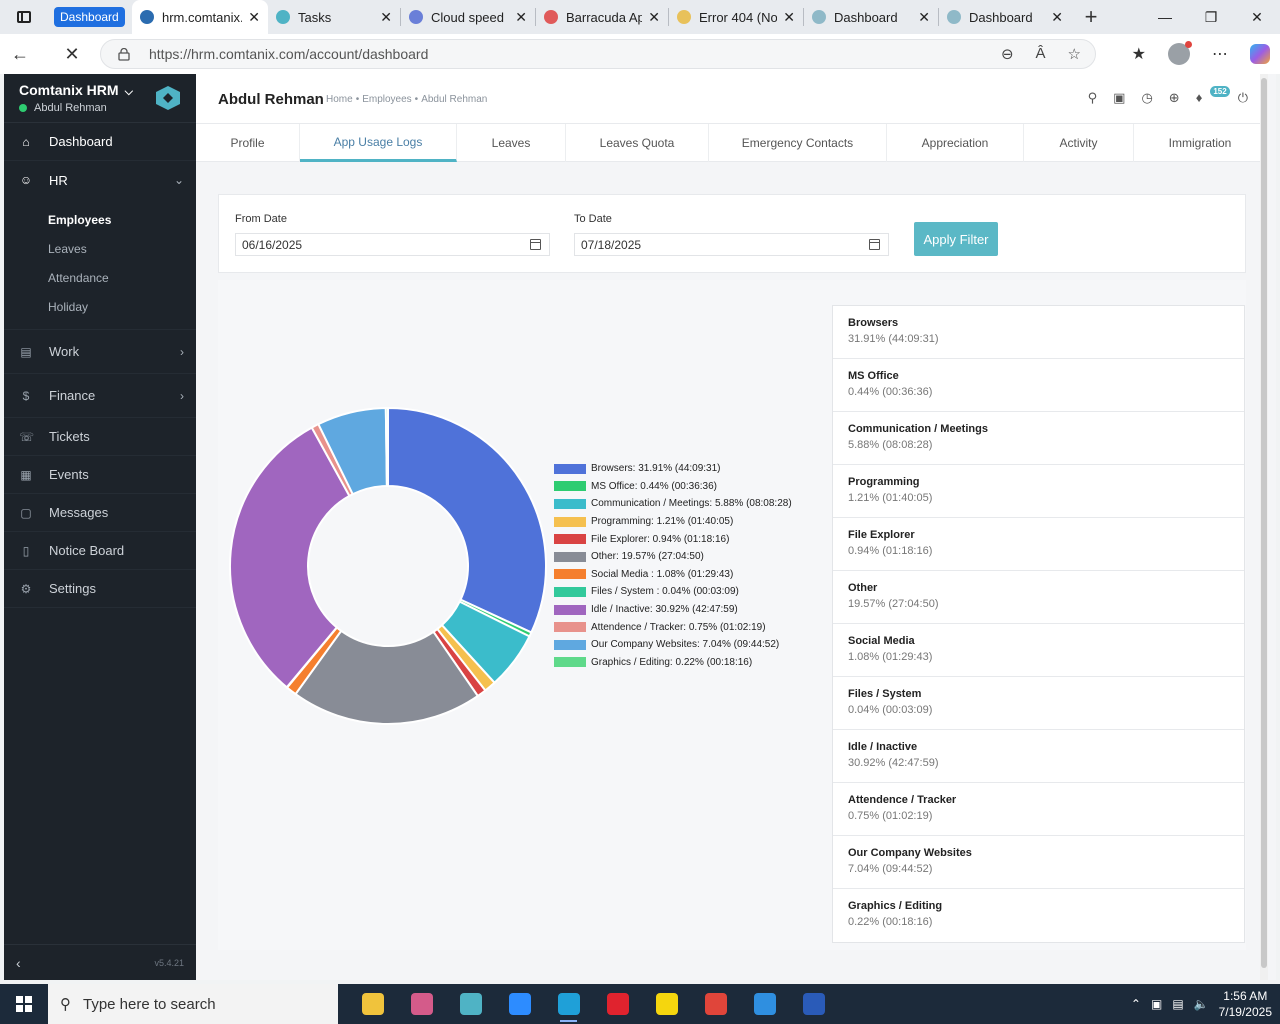 The width and height of the screenshot is (1280, 1024). What do you see at coordinates (1220, 54) in the screenshot?
I see `more-icon: ⋯` at bounding box center [1220, 54].